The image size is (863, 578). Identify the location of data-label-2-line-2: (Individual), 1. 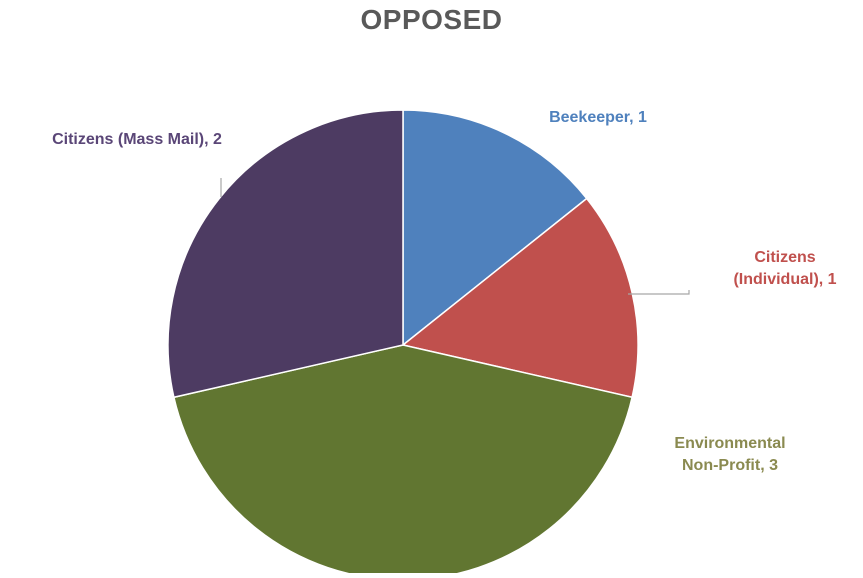
(784, 279).